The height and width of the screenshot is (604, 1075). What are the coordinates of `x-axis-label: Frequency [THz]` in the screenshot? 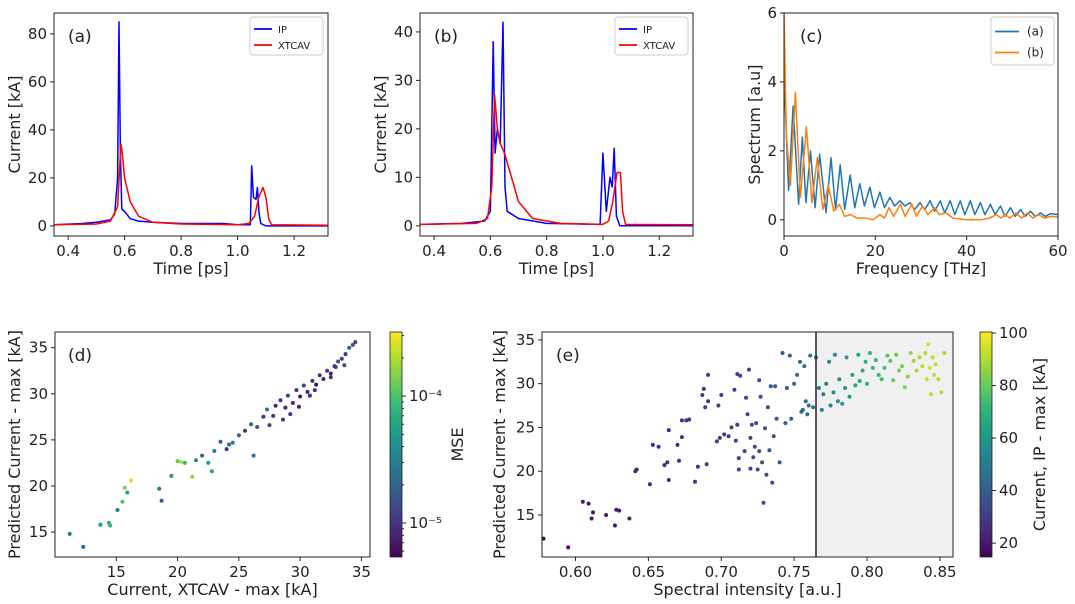 It's located at (921, 268).